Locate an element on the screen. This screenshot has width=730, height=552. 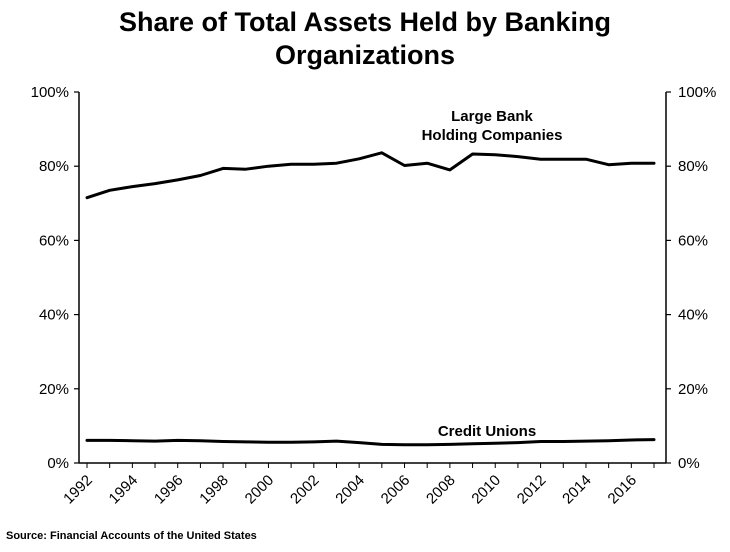
x-tick-label: 1998 is located at coordinates (214, 490).